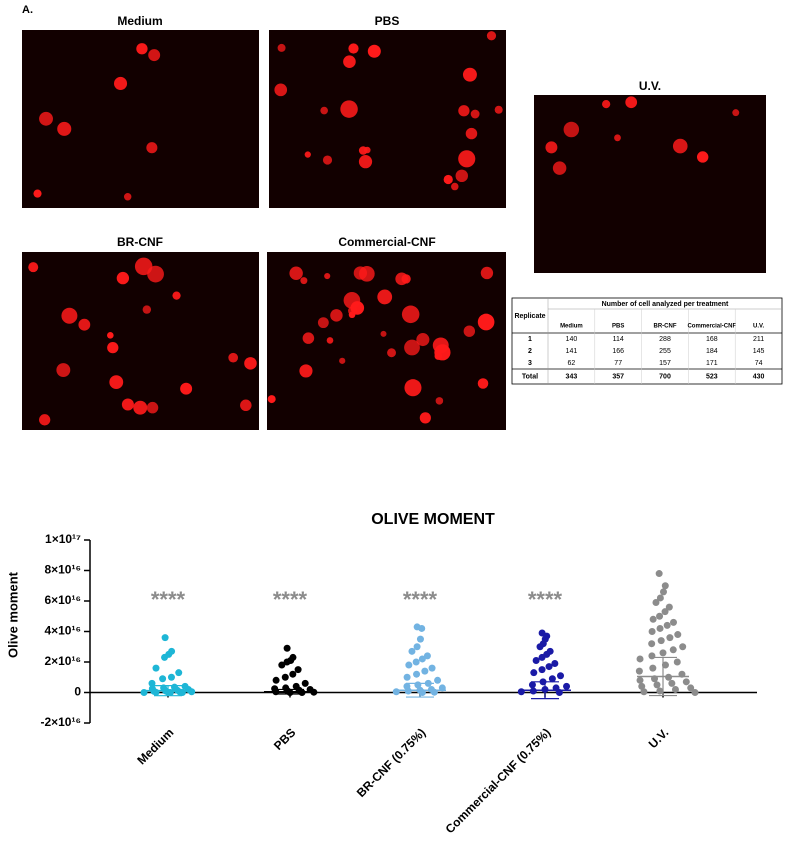  I want to click on table-cell: 77, so click(618, 363).